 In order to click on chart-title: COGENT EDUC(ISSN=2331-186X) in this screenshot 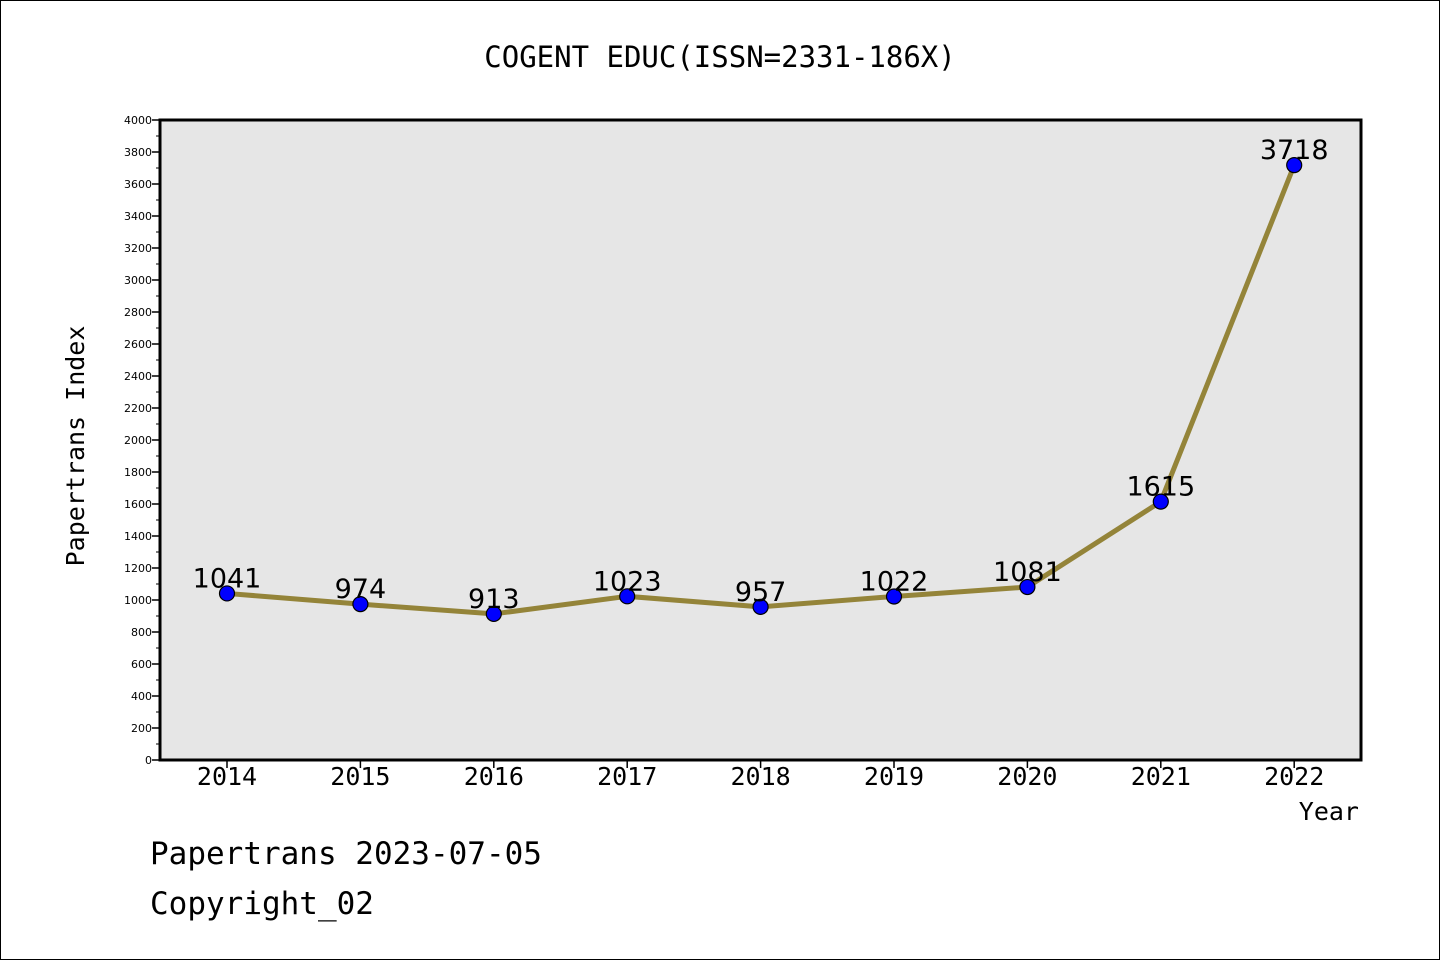, I will do `click(719, 57)`.